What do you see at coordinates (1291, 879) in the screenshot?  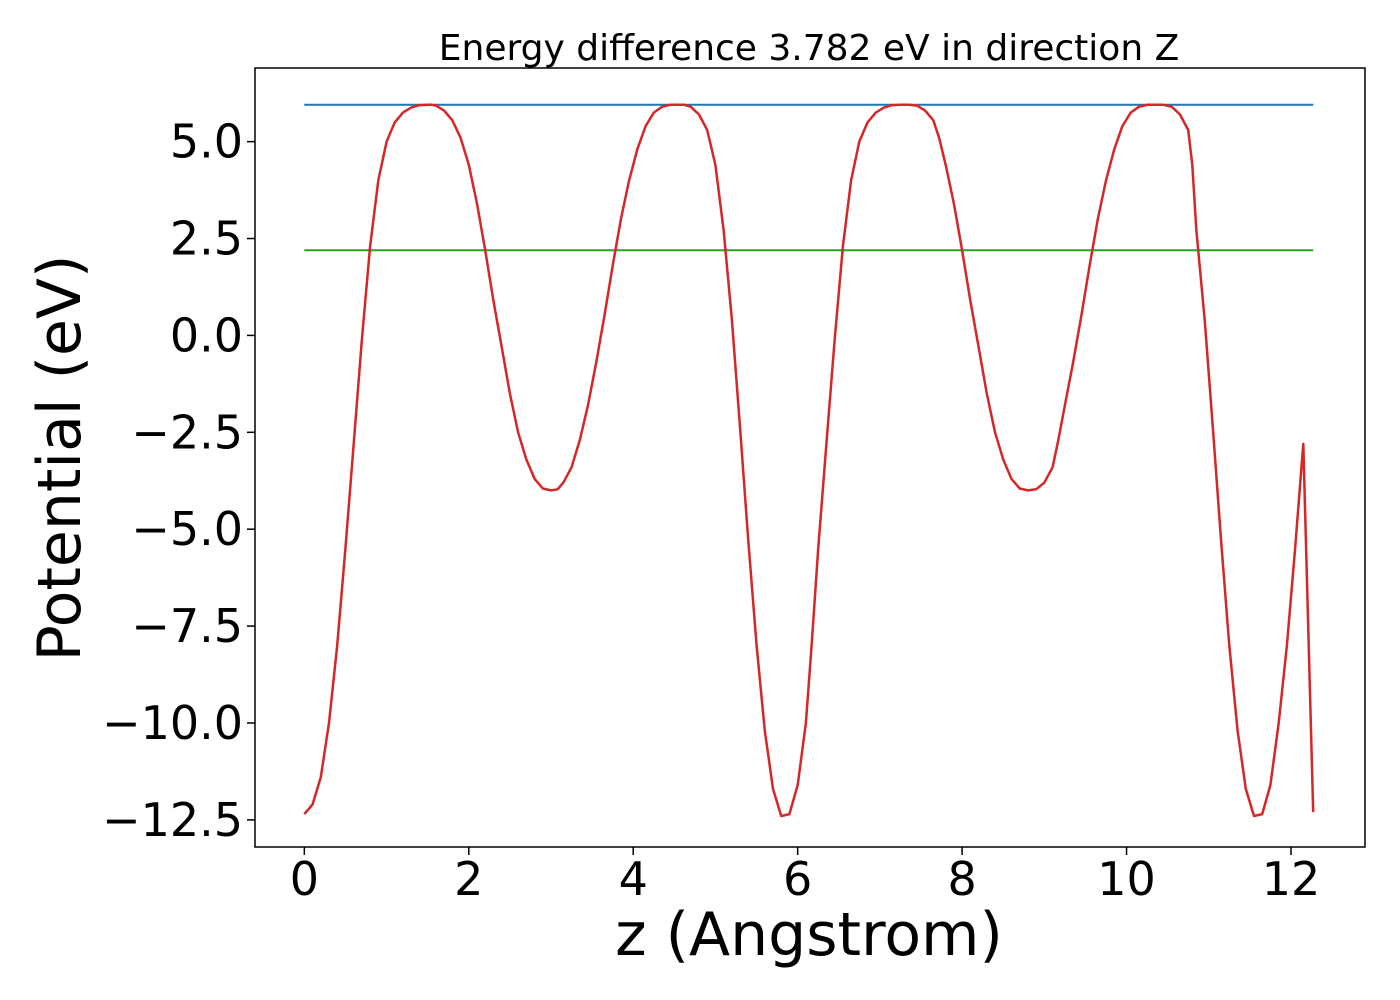 I see `x-tick-label: 12` at bounding box center [1291, 879].